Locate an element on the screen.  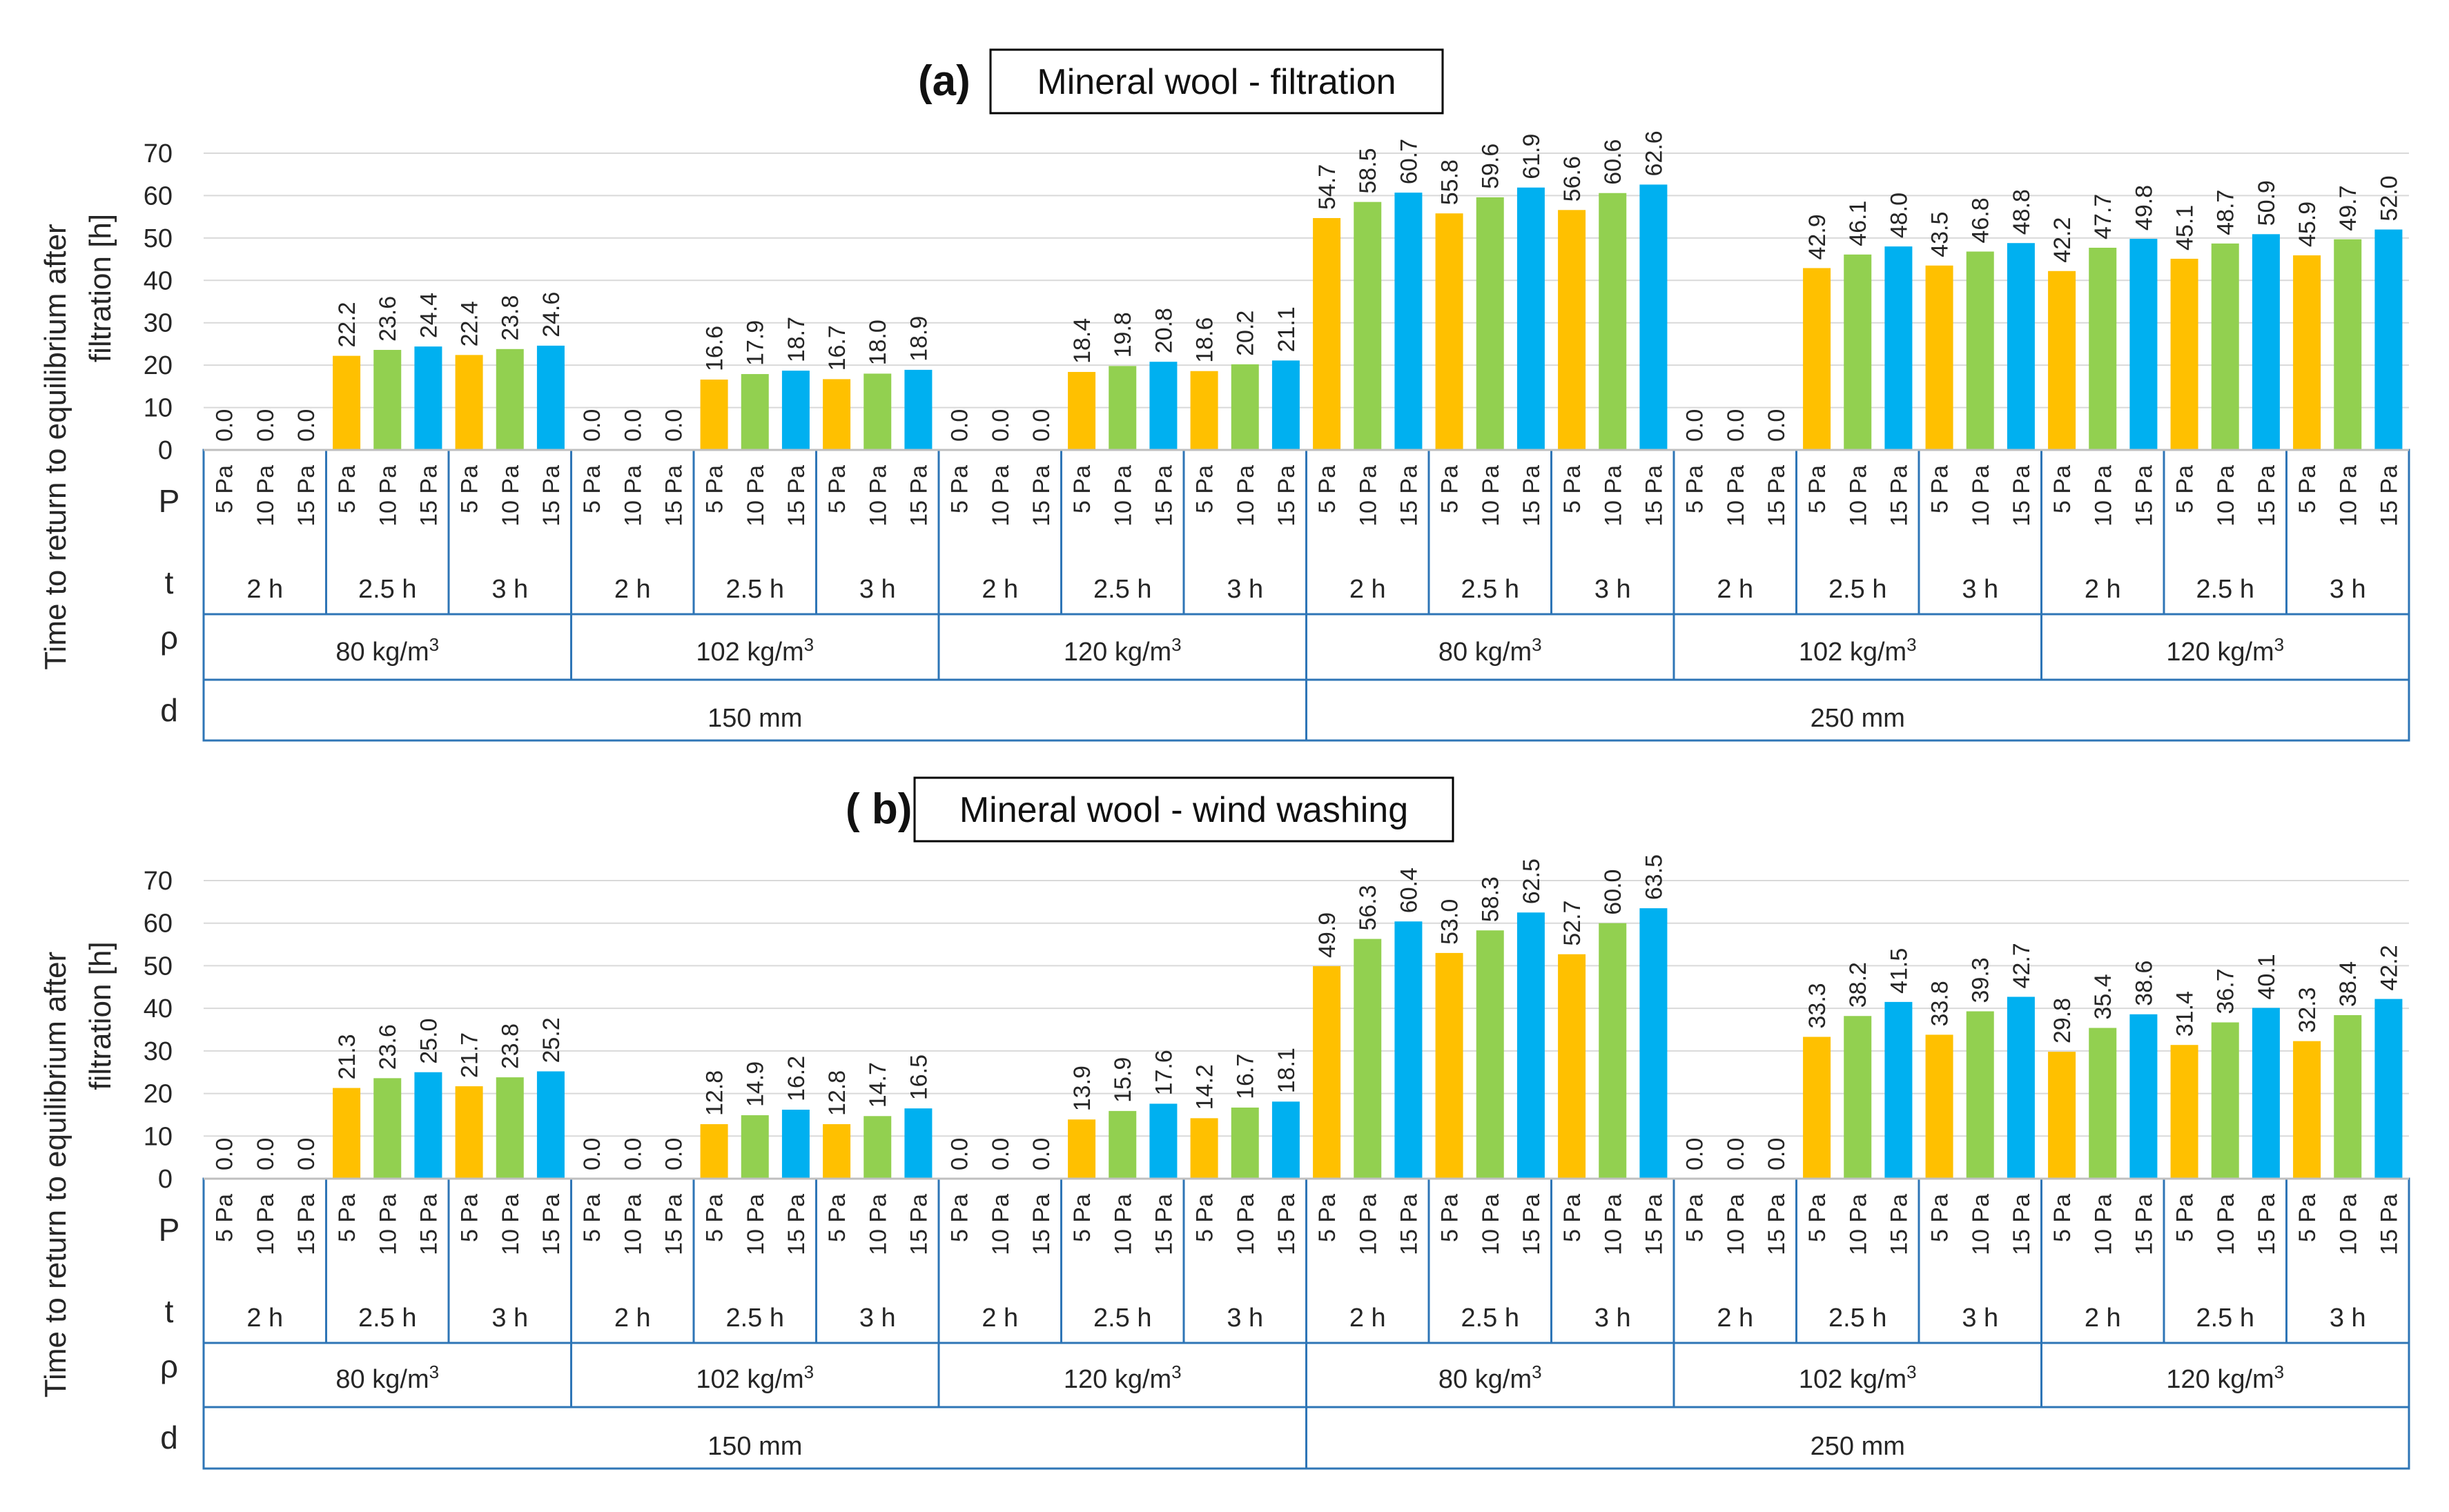
panel-letter-b: ( b) is located at coordinates (879, 809).